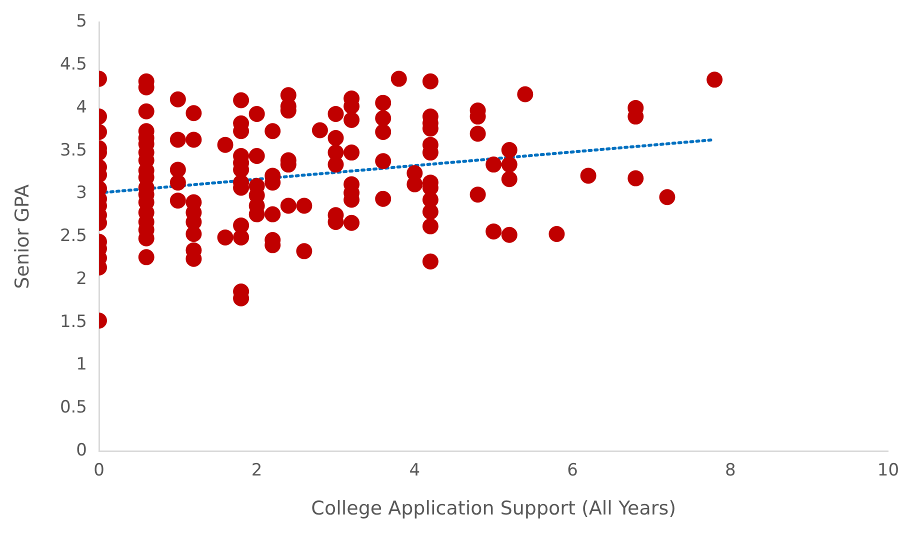 This screenshot has height=535, width=909. Describe the element at coordinates (73, 150) in the screenshot. I see `y-tick-label: 3.5` at that location.